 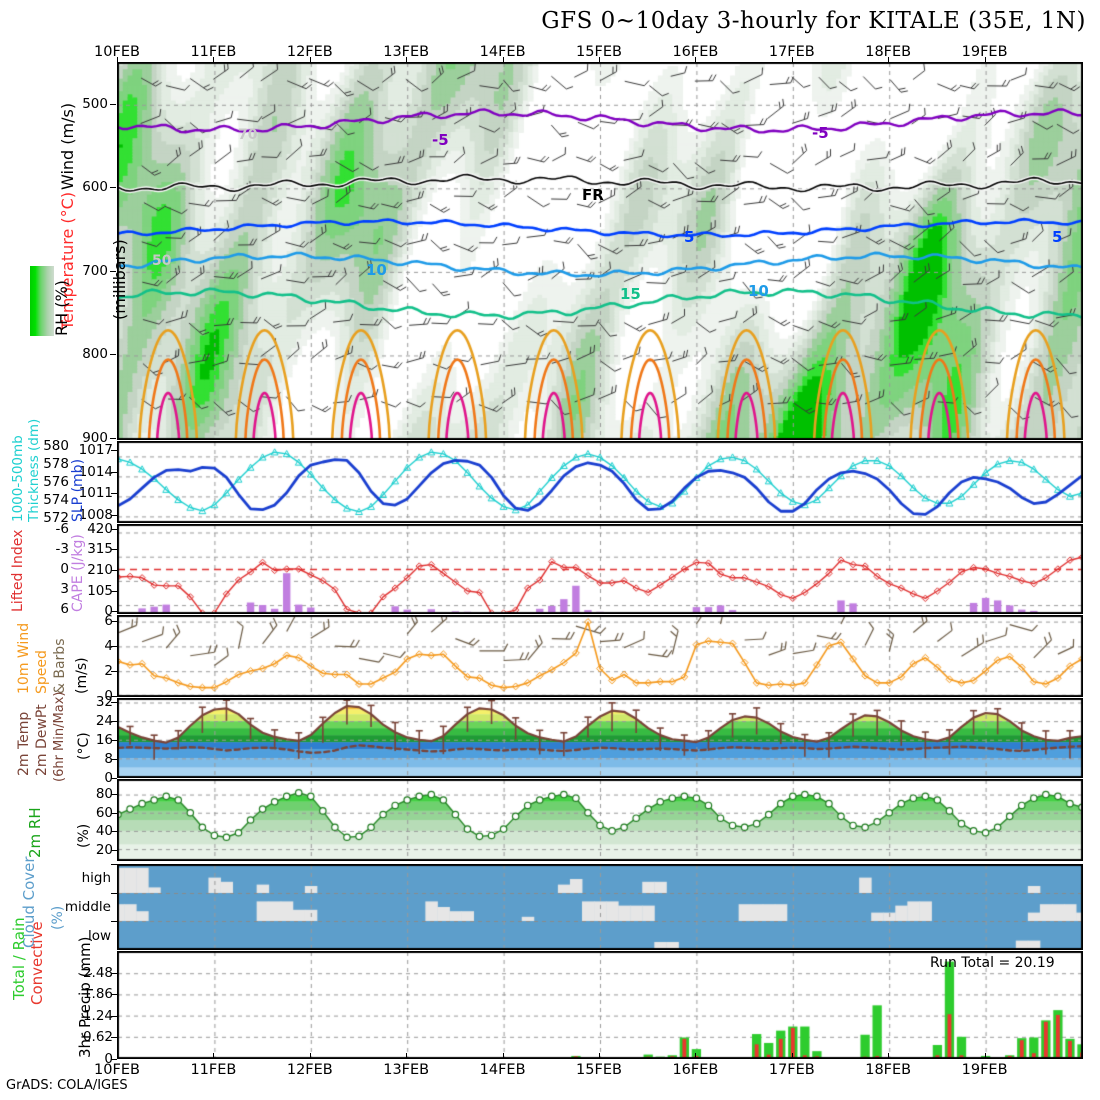 What do you see at coordinates (888, 52) in the screenshot?
I see `day-label-18feb: 18FEB` at bounding box center [888, 52].